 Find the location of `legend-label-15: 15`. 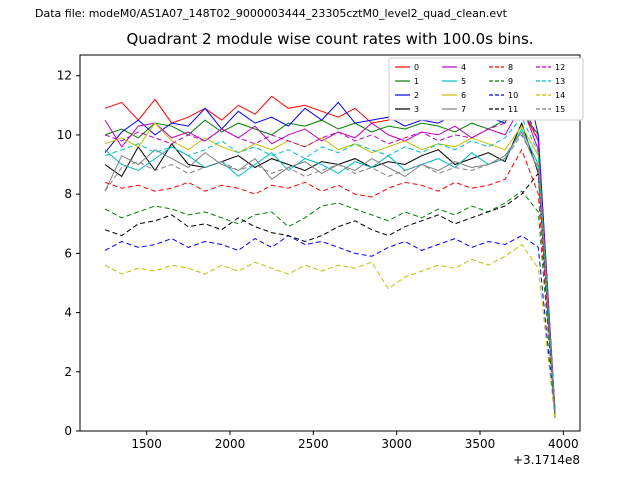

legend-label-15: 15 is located at coordinates (560, 109).